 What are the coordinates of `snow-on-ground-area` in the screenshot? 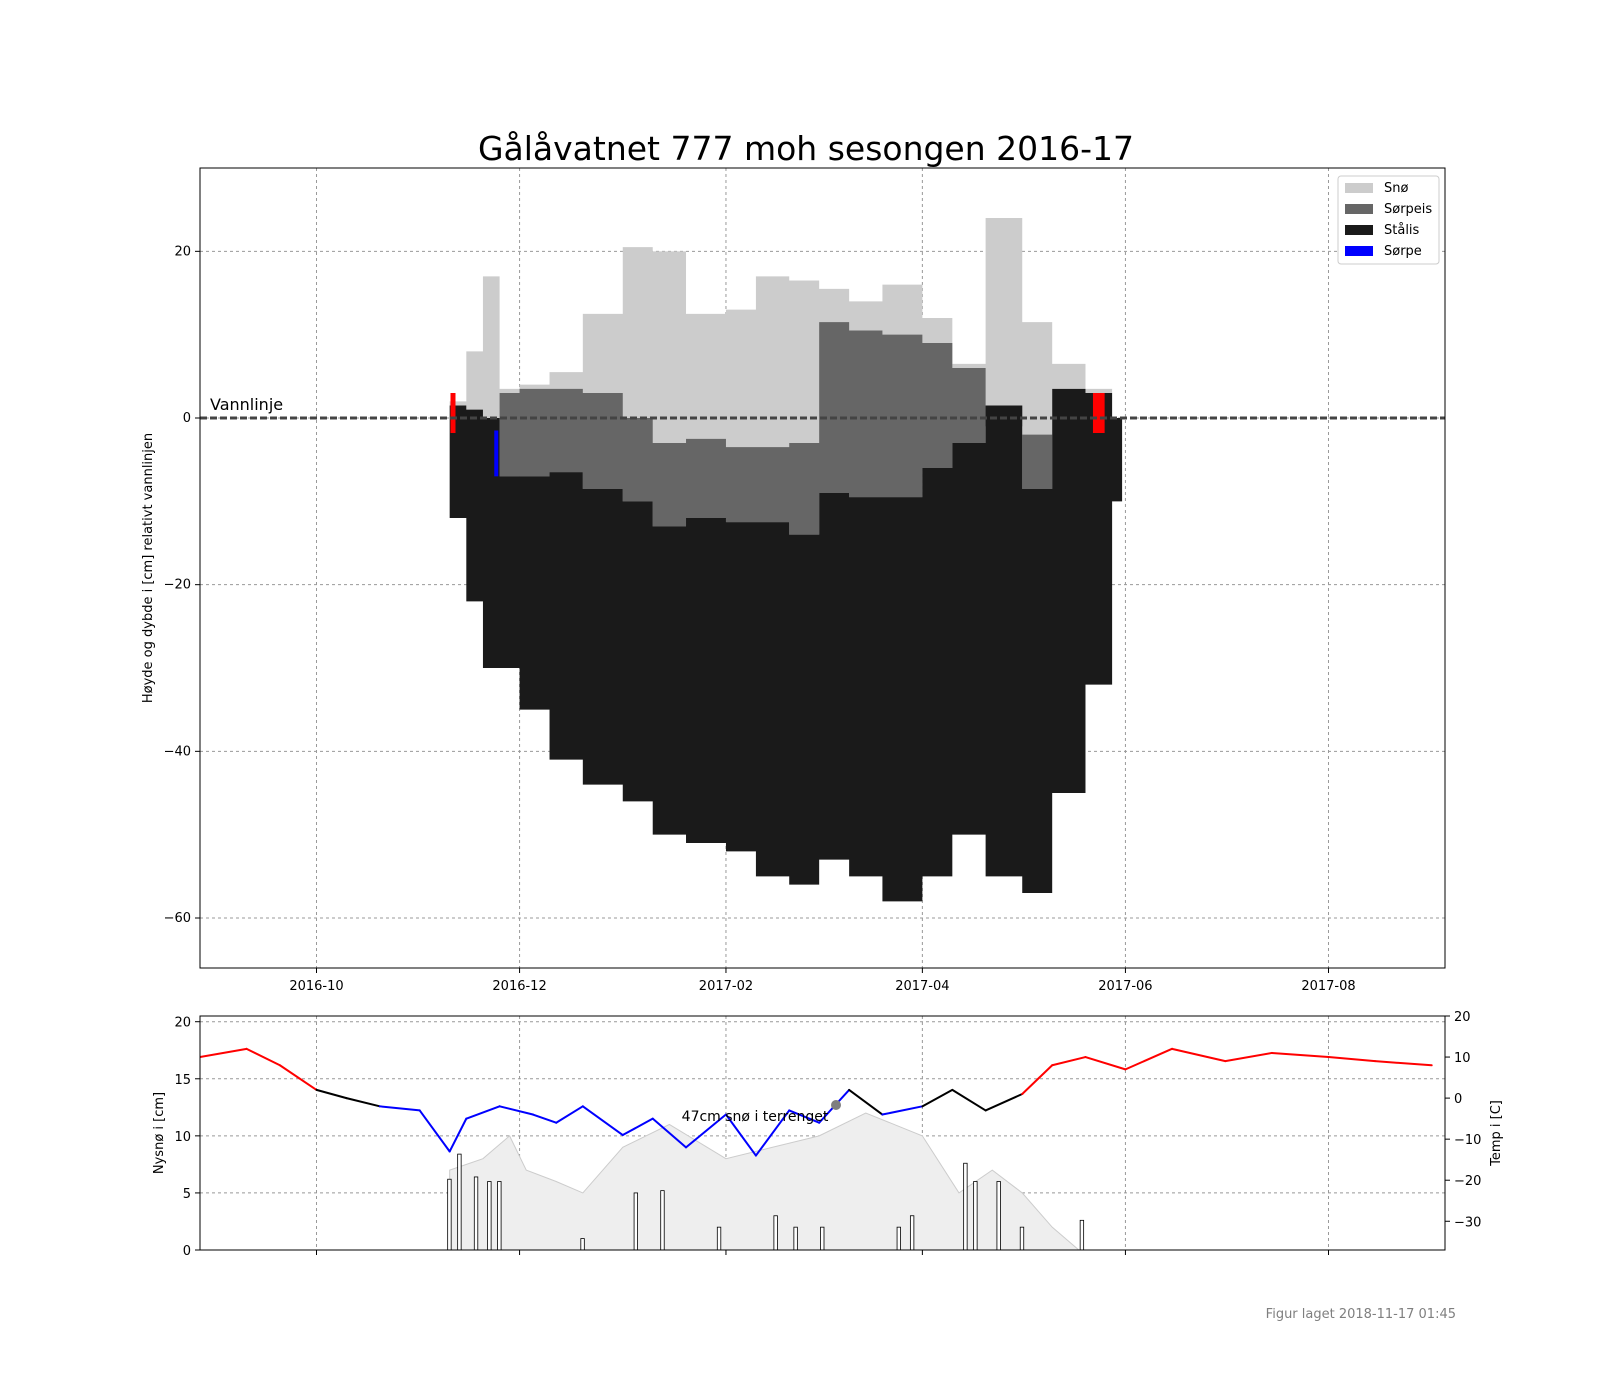 It's located at (764, 1181).